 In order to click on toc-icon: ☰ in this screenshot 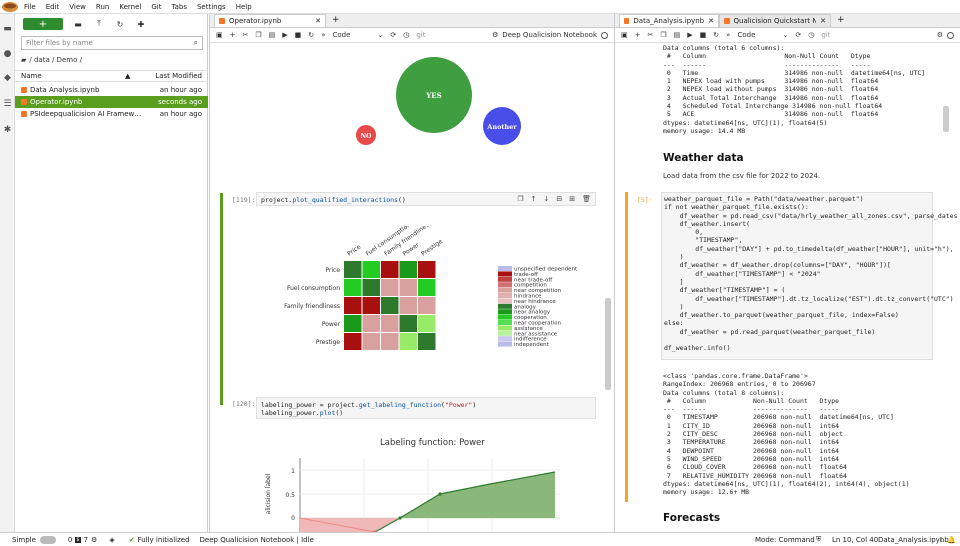, I will do `click(7, 103)`.